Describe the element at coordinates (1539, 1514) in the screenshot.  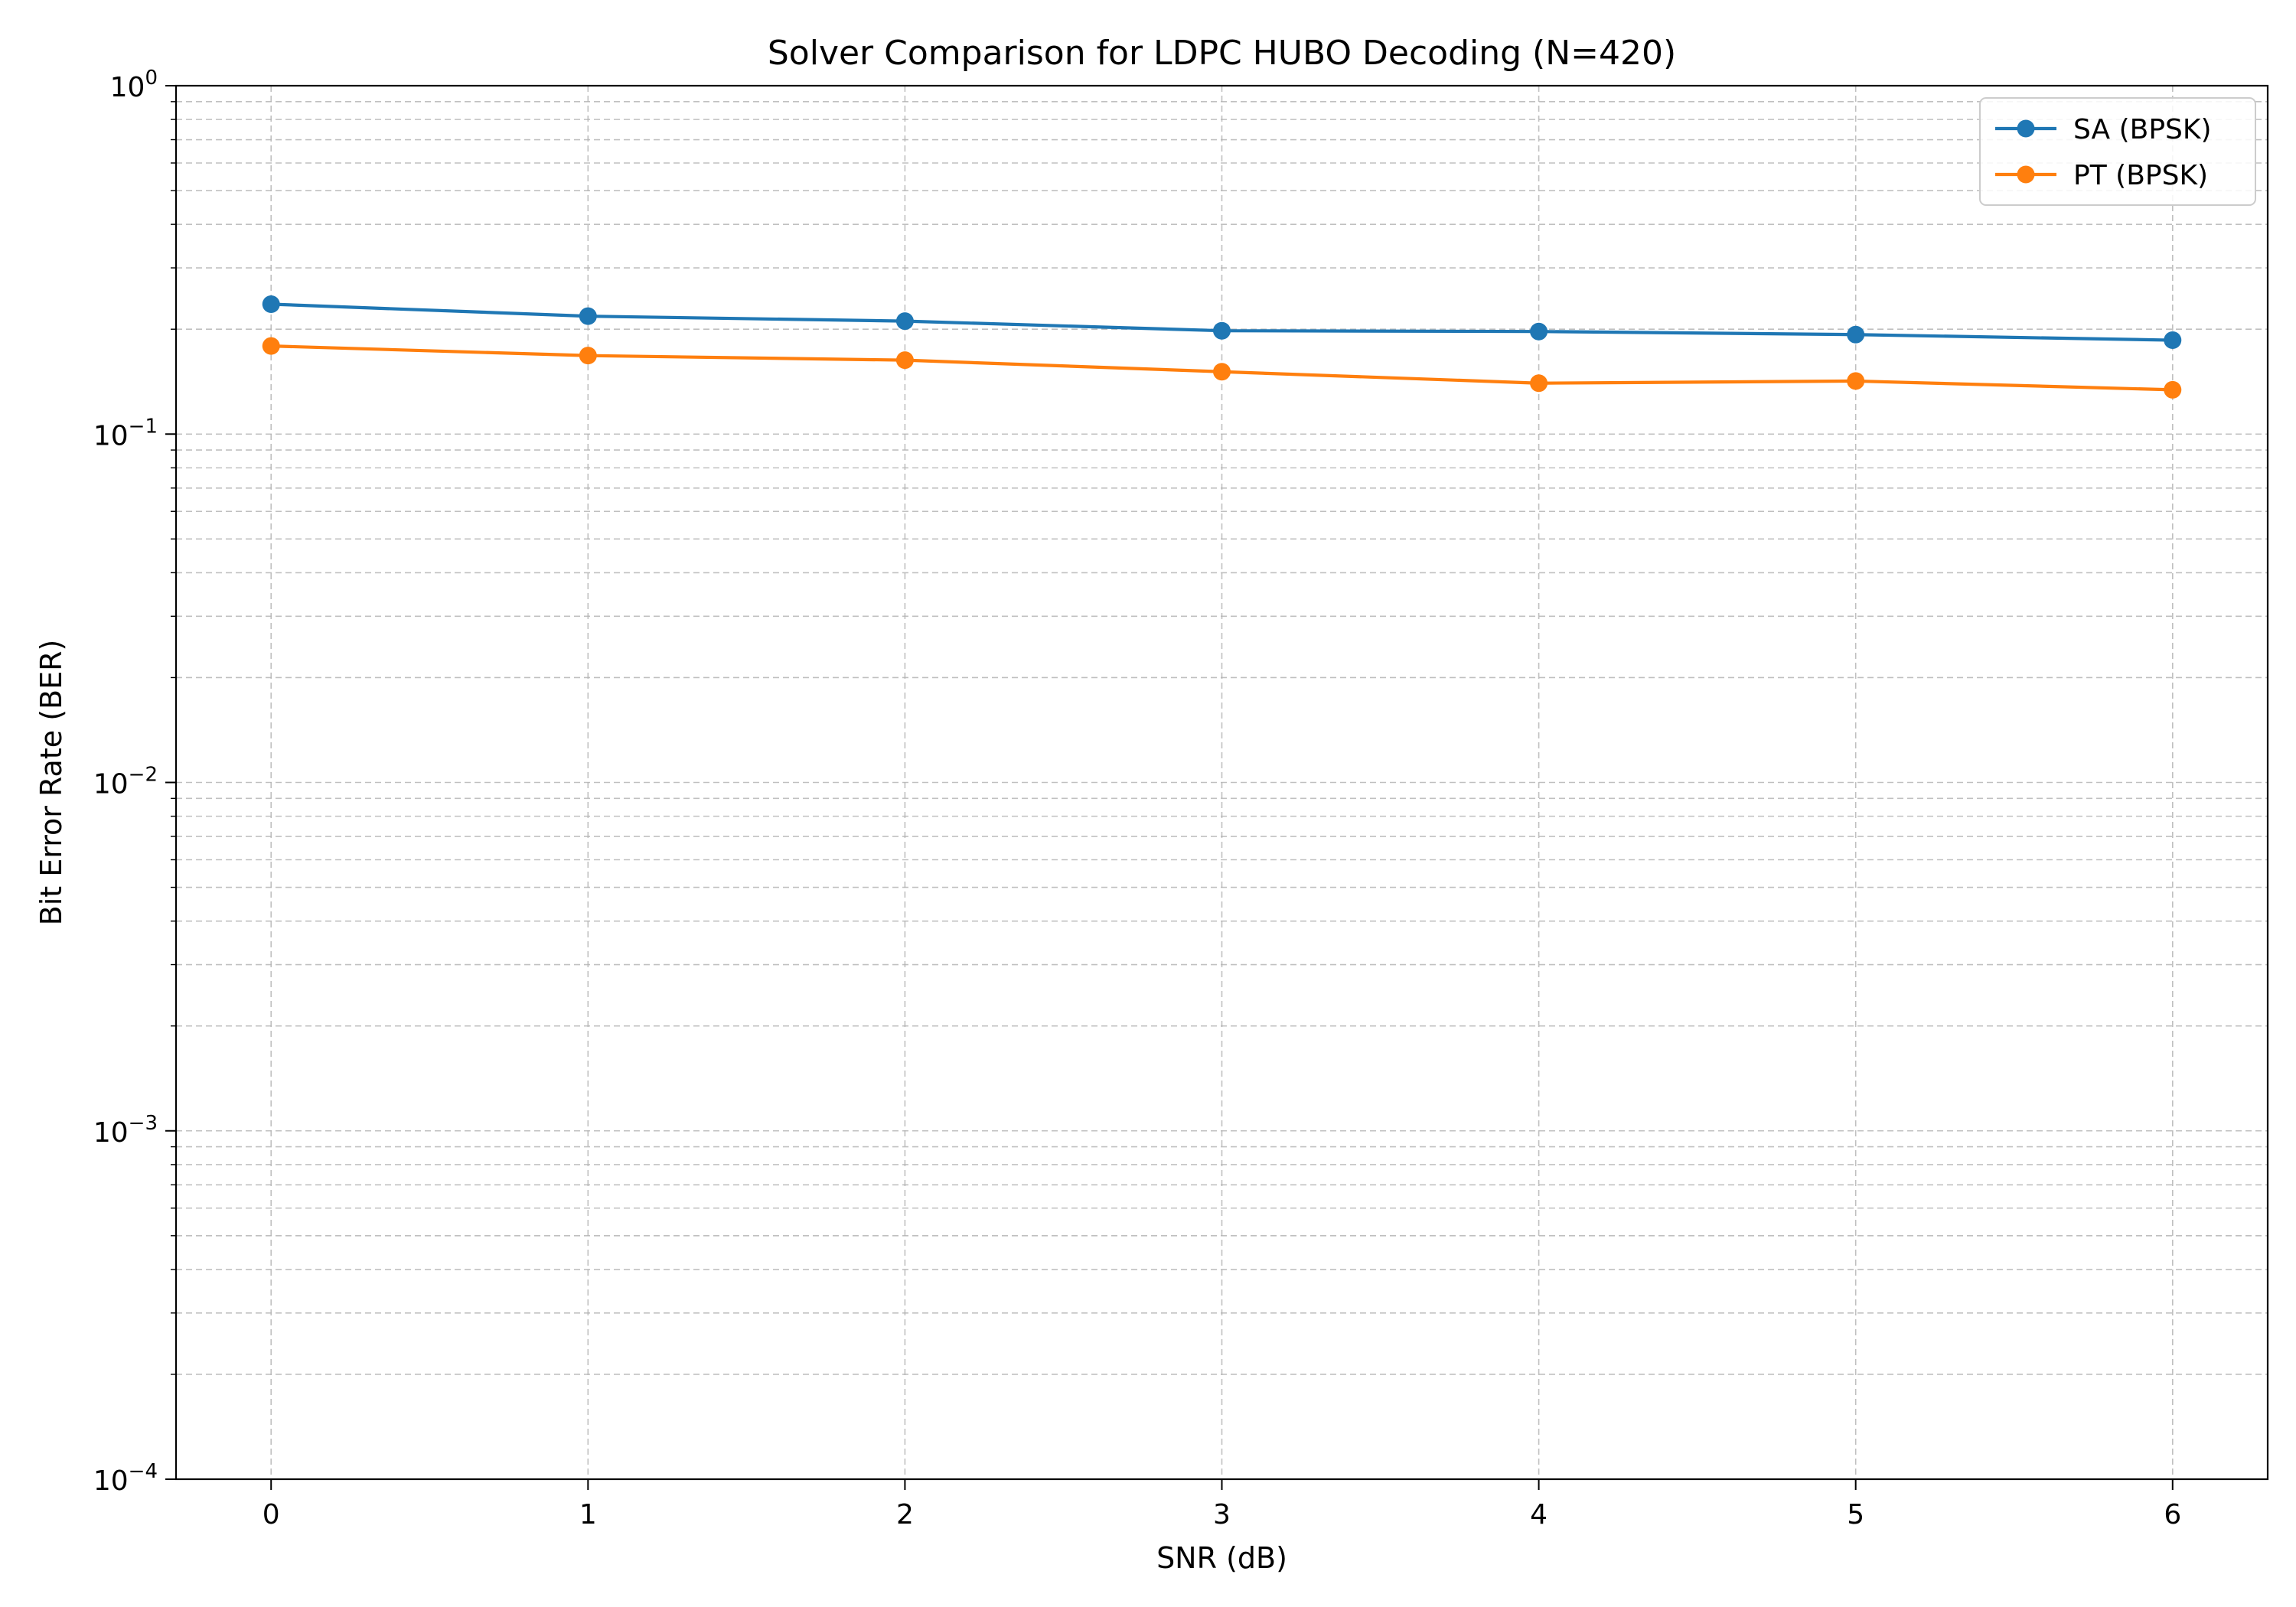
I see `x-tick-label: 4` at that location.